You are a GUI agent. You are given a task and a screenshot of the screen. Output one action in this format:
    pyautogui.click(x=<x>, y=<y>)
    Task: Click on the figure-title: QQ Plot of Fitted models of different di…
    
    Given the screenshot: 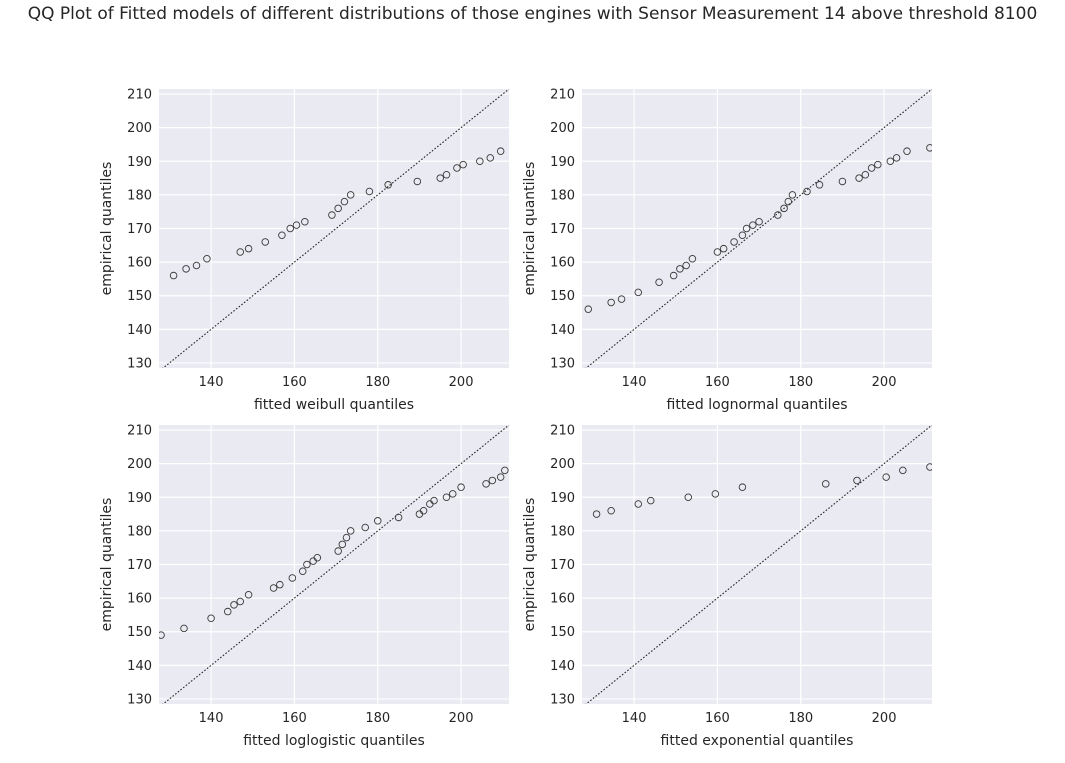 What is the action you would take?
    pyautogui.click(x=532, y=14)
    